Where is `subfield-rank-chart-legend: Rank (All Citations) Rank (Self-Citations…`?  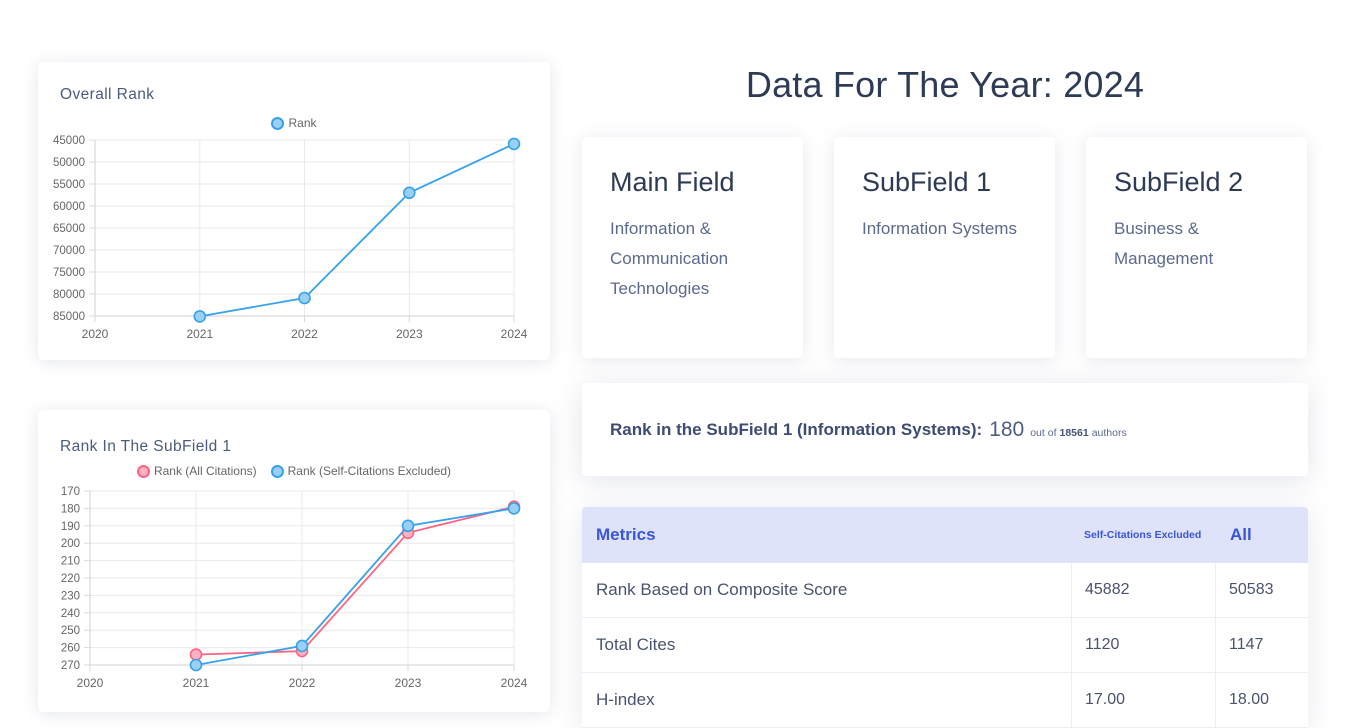 subfield-rank-chart-legend: Rank (All Citations) Rank (Self-Citations… is located at coordinates (294, 471).